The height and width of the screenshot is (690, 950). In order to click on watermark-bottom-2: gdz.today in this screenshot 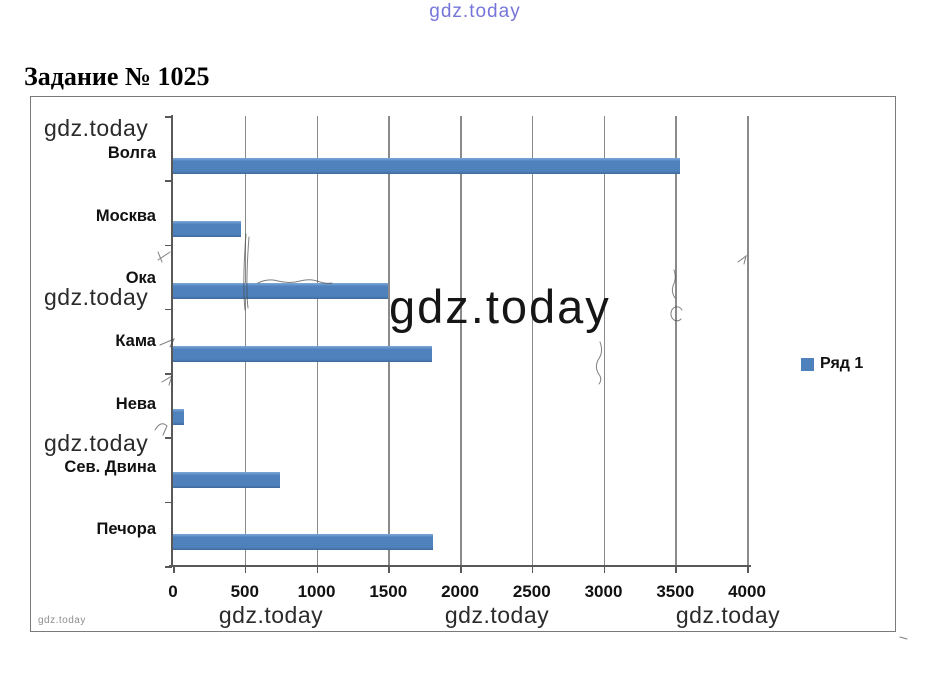, I will do `click(497, 615)`.